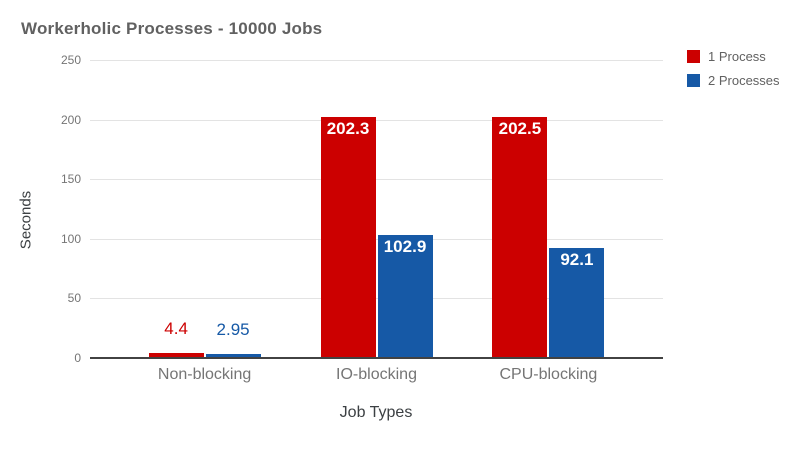 The height and width of the screenshot is (449, 800). What do you see at coordinates (376, 374) in the screenshot?
I see `category-label-io-blocking: IO-blocking` at bounding box center [376, 374].